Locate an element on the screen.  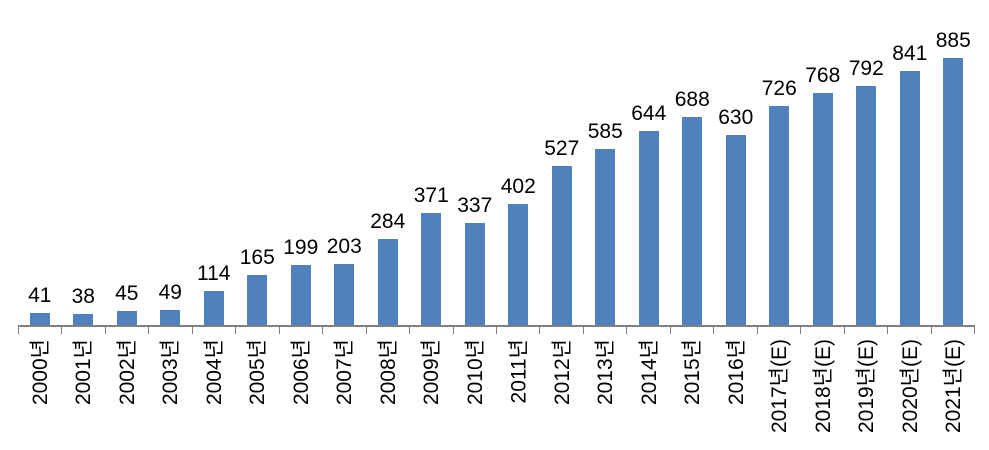
x-axis-label-cell: 2021년(E) is located at coordinates (954, 388).